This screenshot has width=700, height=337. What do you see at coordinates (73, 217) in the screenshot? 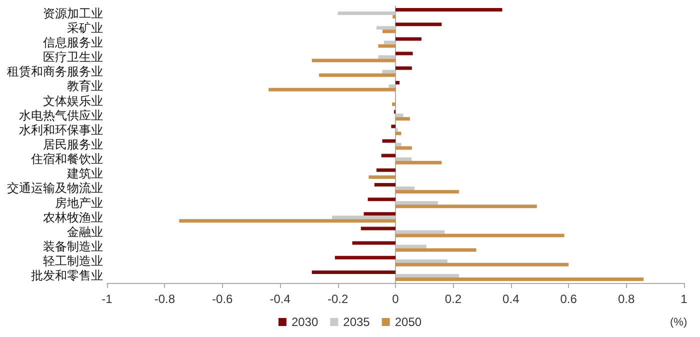
I see `y-tick-label: 农林牧渔业` at bounding box center [73, 217].